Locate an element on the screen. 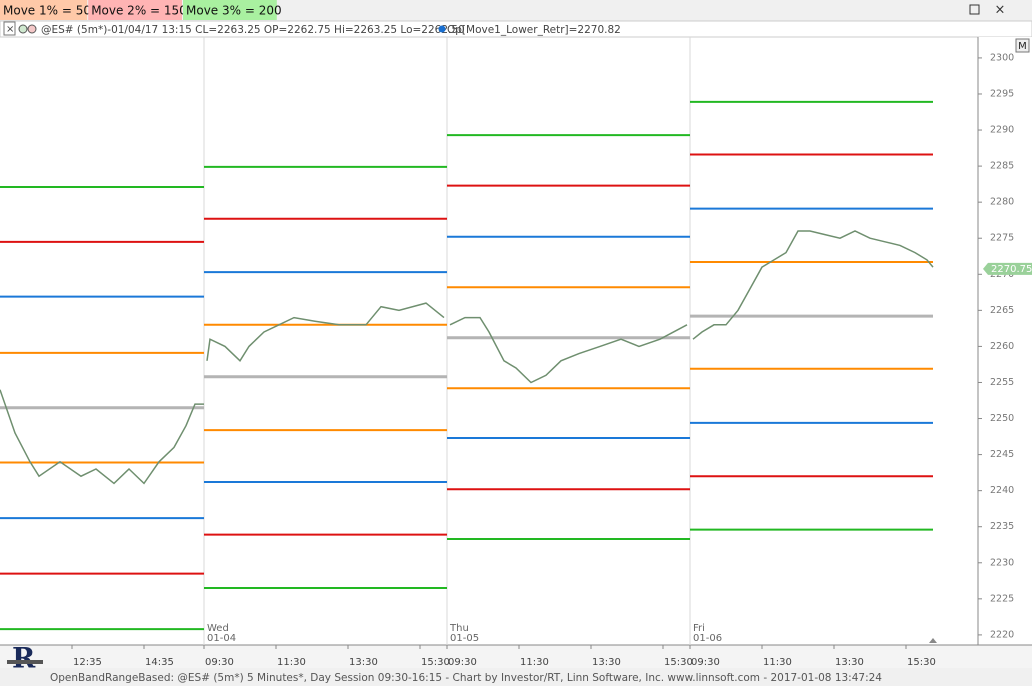 The width and height of the screenshot is (1032, 690). side-button-label: M is located at coordinates (1022, 46).